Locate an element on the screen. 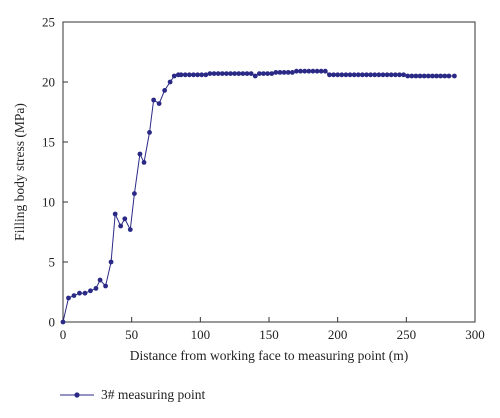 Image resolution: width=500 pixels, height=418 pixels. x-tick-label: 200 is located at coordinates (338, 334).